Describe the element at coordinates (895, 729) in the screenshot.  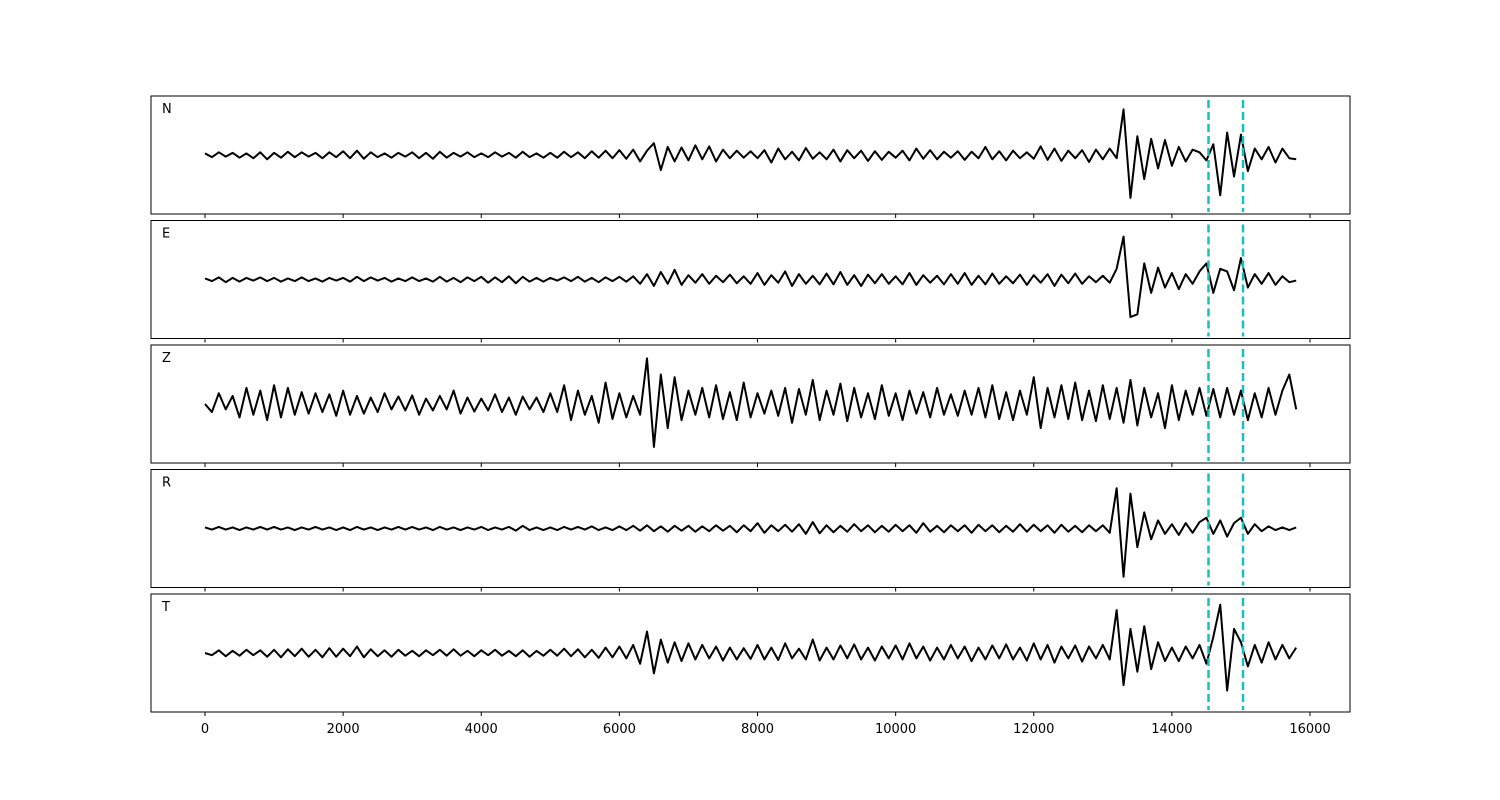
I see `x-tick-label: 10000` at that location.